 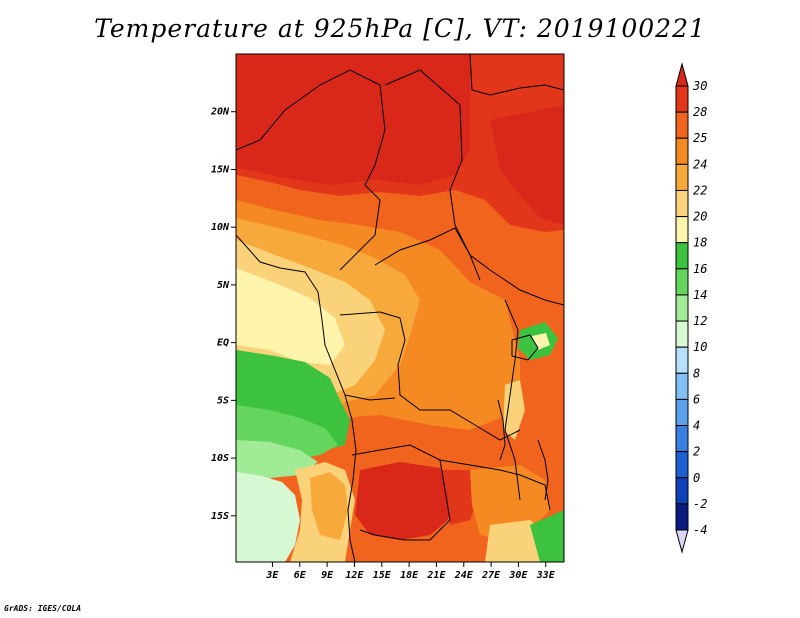 What do you see at coordinates (696, 478) in the screenshot?
I see `colorbar-label: 0` at bounding box center [696, 478].